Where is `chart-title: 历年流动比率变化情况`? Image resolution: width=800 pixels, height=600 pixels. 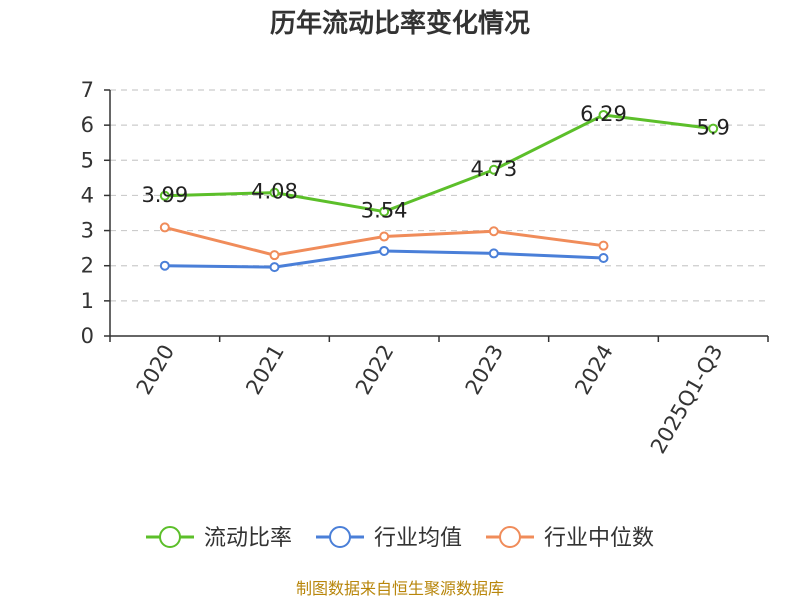
chart-title: 历年流动比率变化情况 is located at coordinates (400, 23).